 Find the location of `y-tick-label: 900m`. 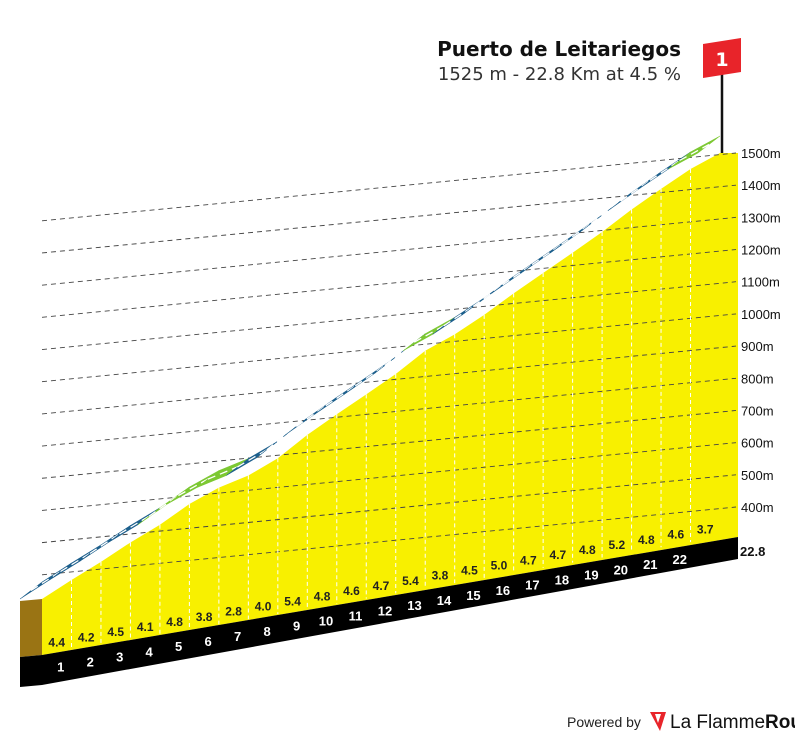

y-tick-label: 900m is located at coordinates (757, 346).